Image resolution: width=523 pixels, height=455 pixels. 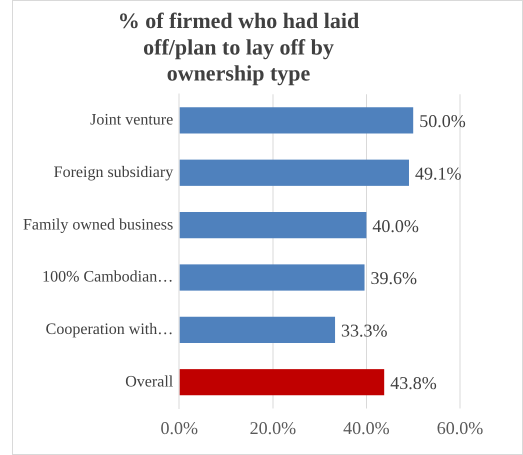 I want to click on data-label: 50.0%, so click(x=442, y=121).